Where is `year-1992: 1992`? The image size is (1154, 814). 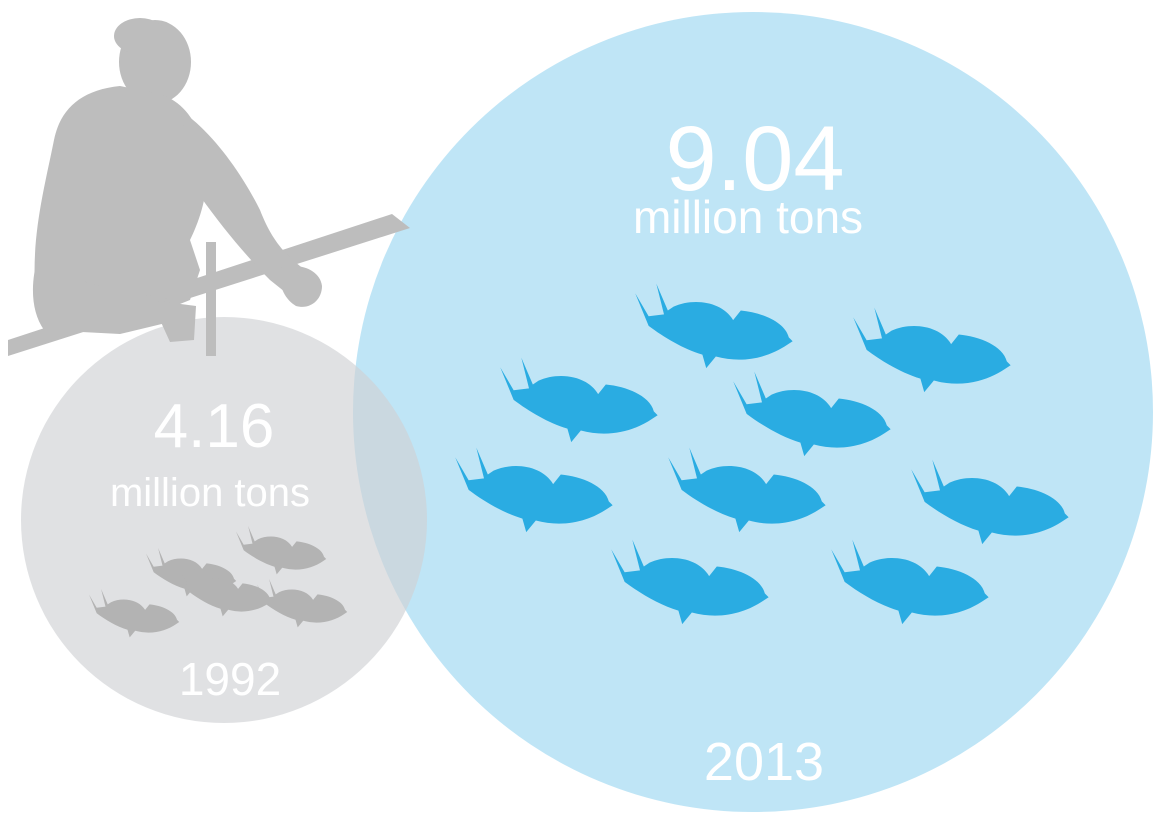 year-1992: 1992 is located at coordinates (230, 679).